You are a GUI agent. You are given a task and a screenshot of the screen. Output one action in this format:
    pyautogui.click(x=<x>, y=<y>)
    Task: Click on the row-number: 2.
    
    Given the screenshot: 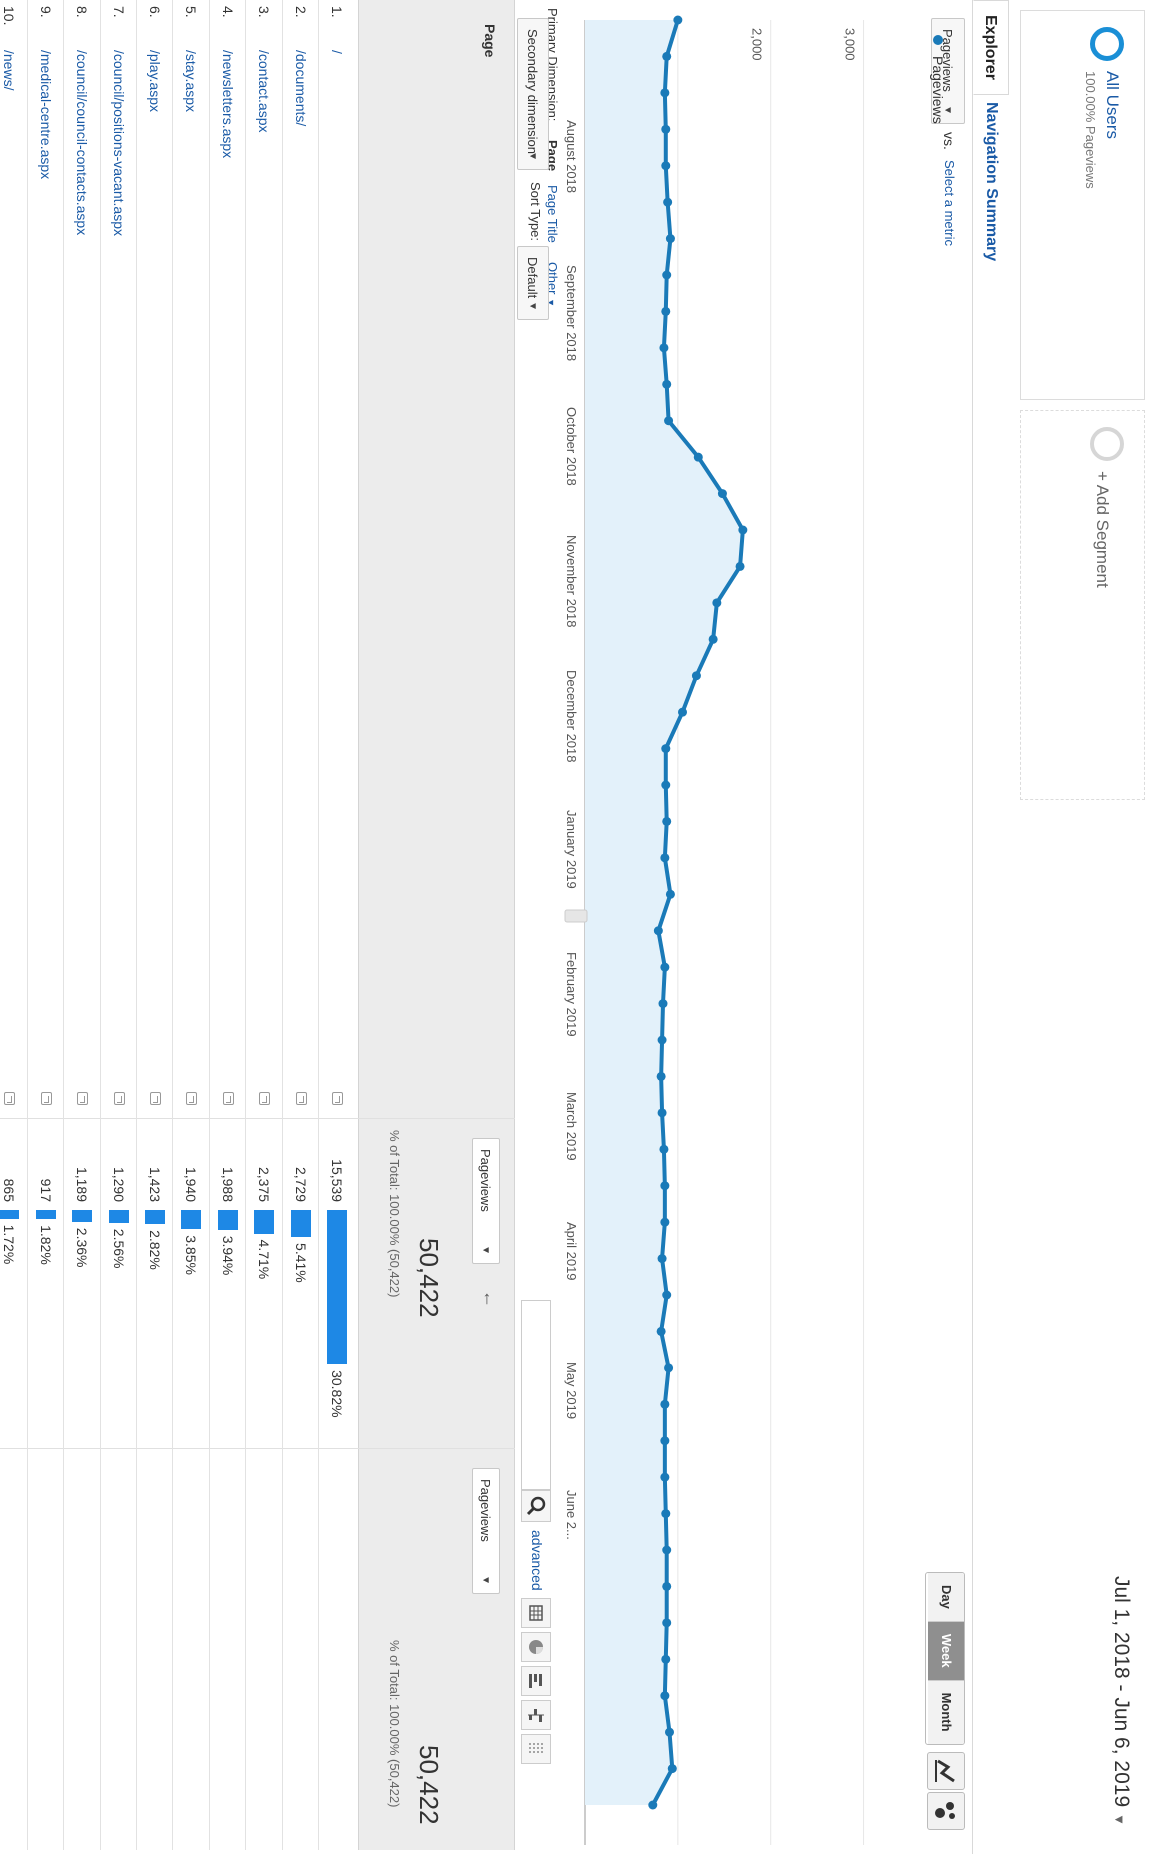 What is the action you would take?
    pyautogui.click(x=300, y=12)
    